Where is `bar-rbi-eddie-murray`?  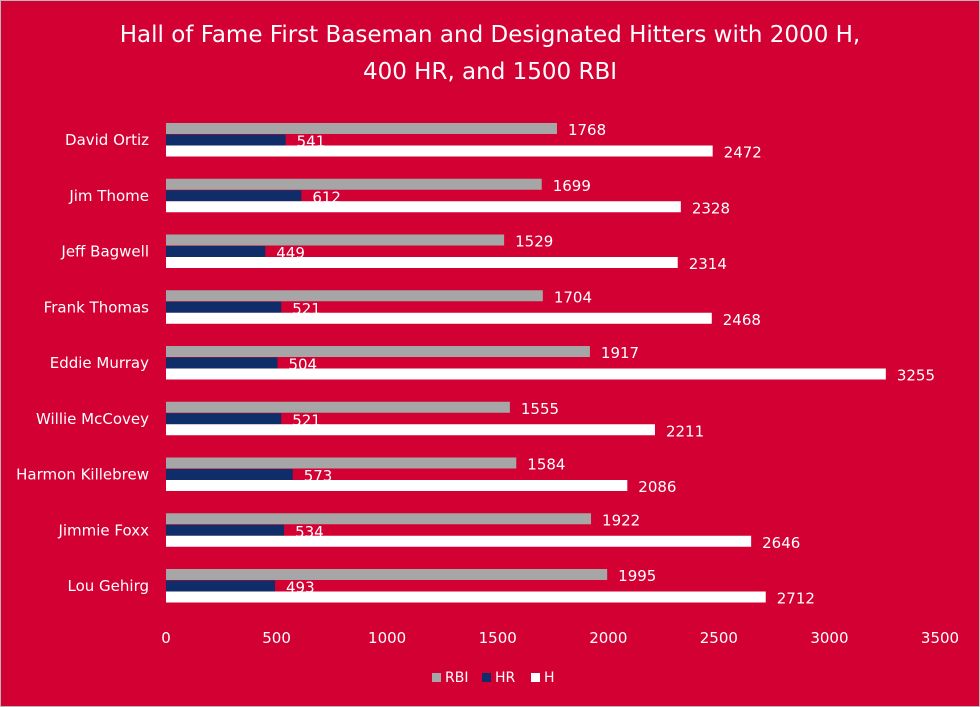 bar-rbi-eddie-murray is located at coordinates (378, 351).